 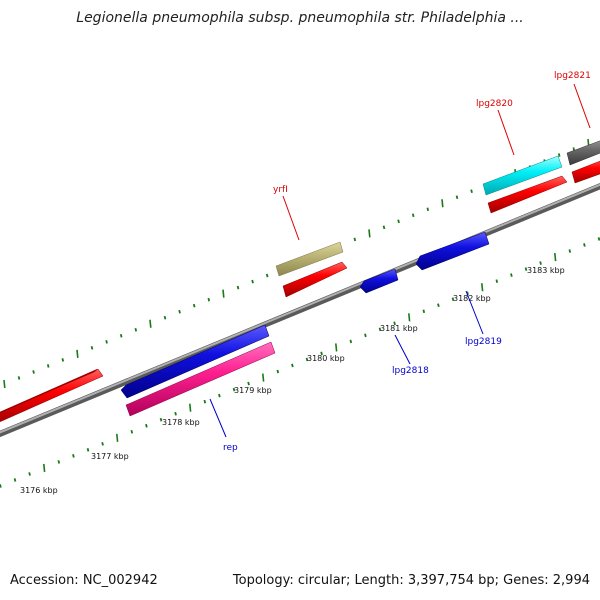 I want to click on gene-label-yrfI: yrfI, so click(x=280, y=190).